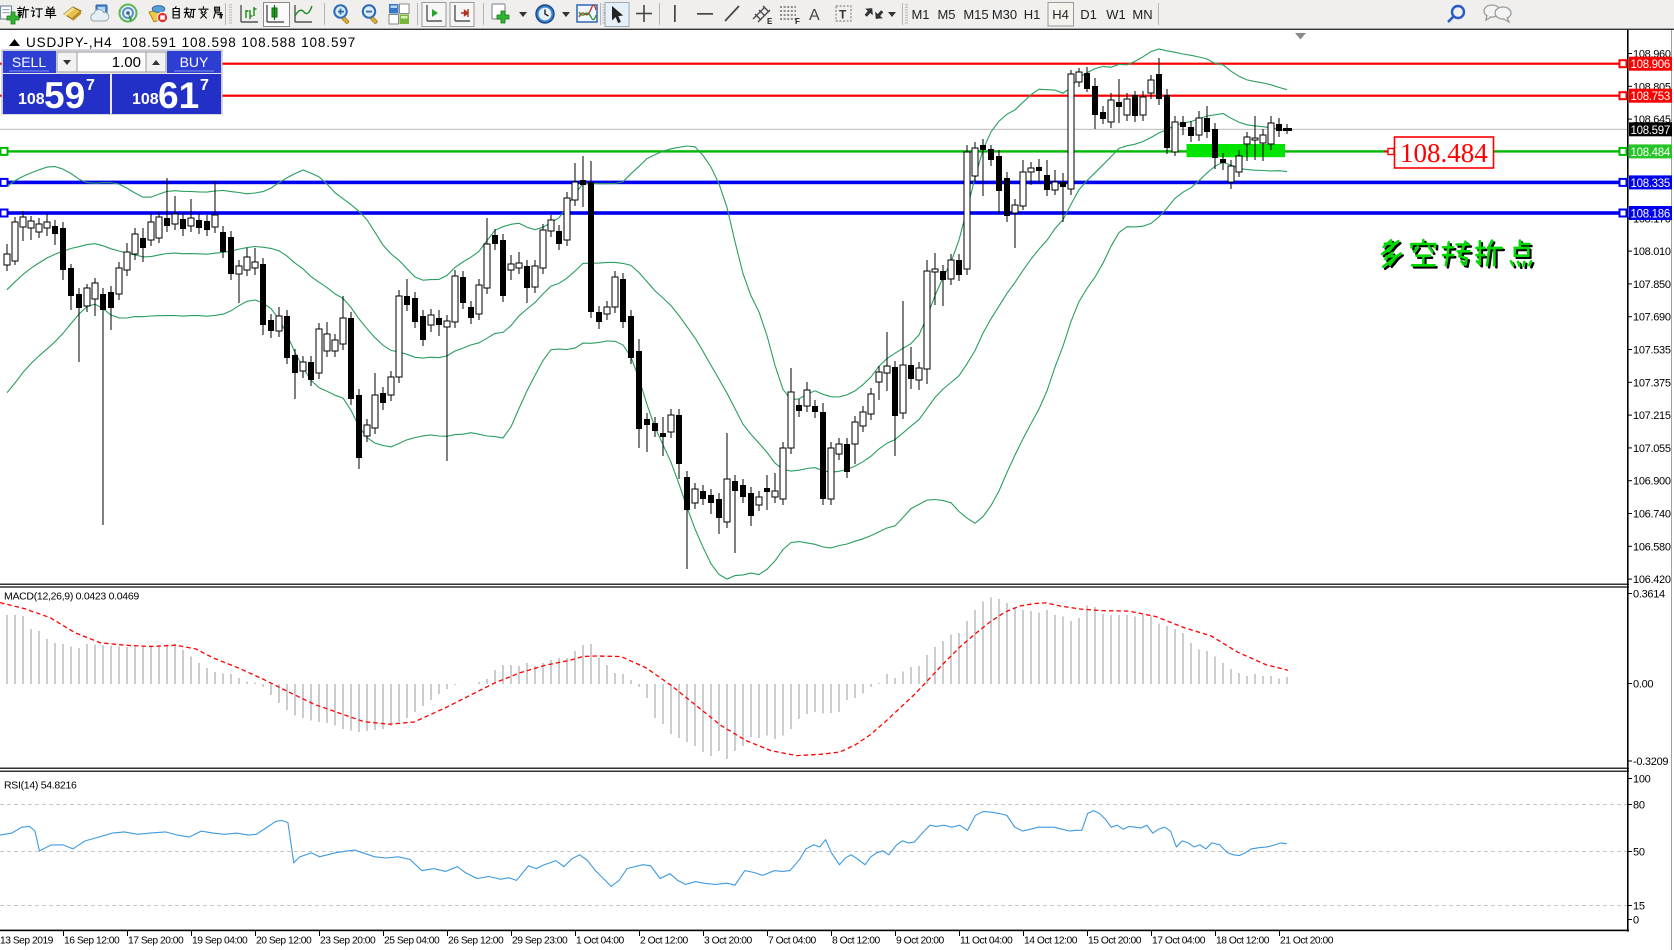  I want to click on svg-text: 17 Oct 04:00, so click(1179, 941).